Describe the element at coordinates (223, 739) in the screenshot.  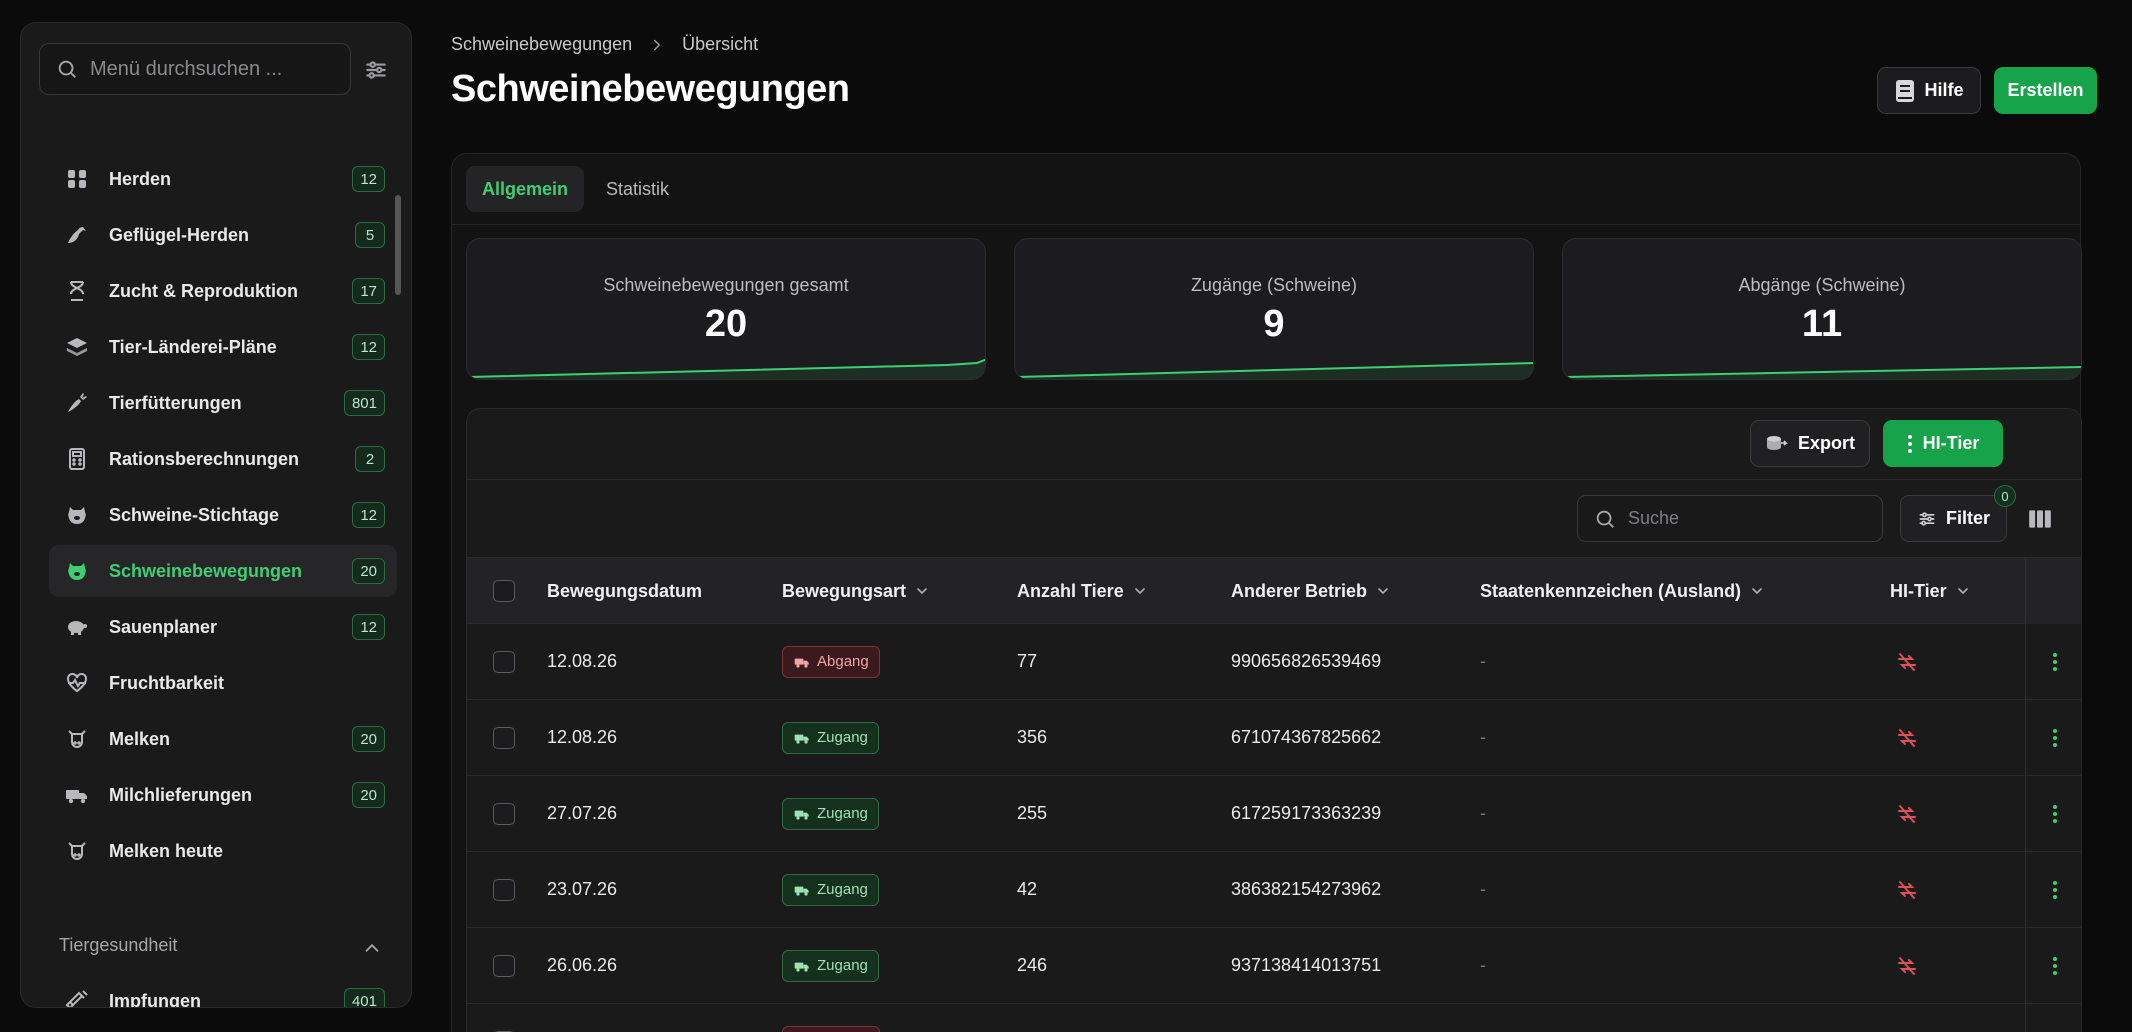
I see `sidebar-item-melken: Melken 20` at that location.